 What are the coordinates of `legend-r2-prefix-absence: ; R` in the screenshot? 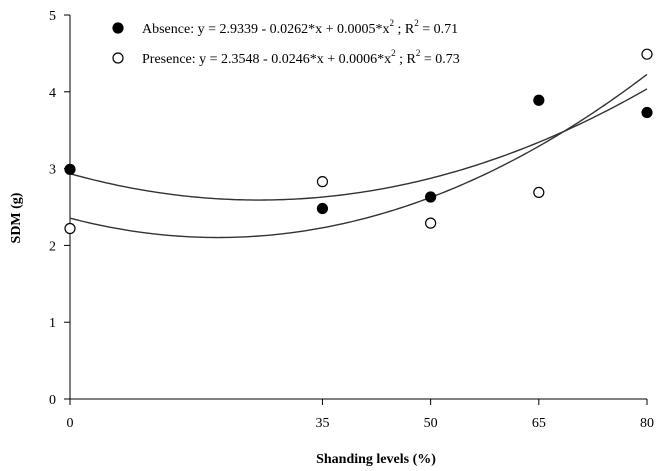 It's located at (404, 29).